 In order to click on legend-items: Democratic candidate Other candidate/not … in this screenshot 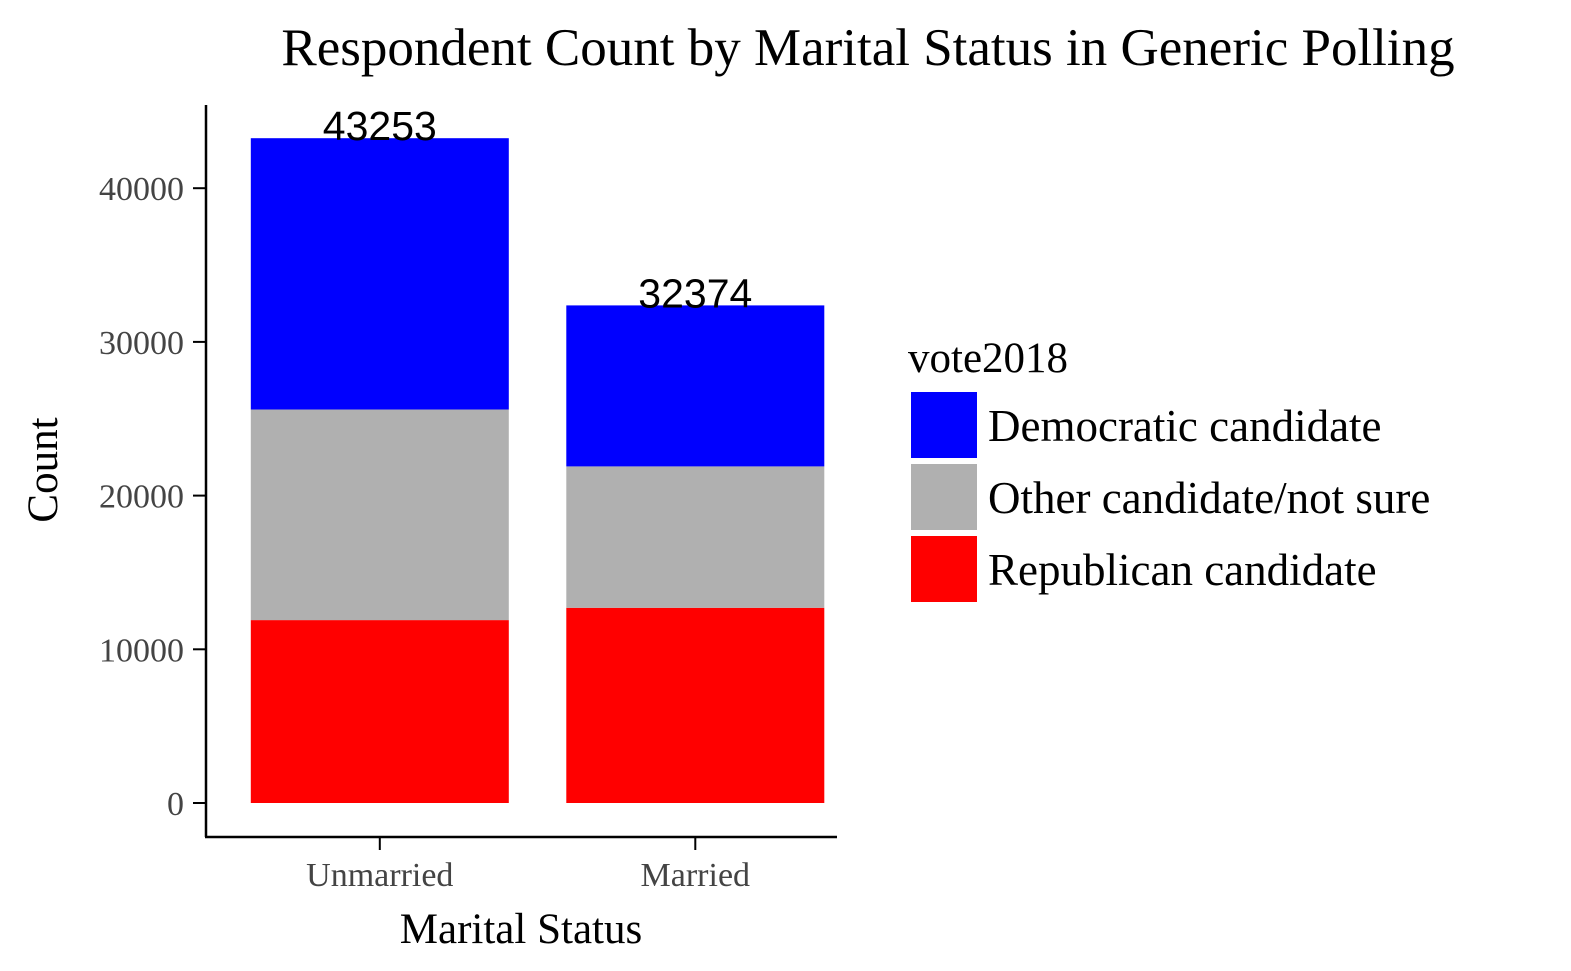, I will do `click(1170, 497)`.